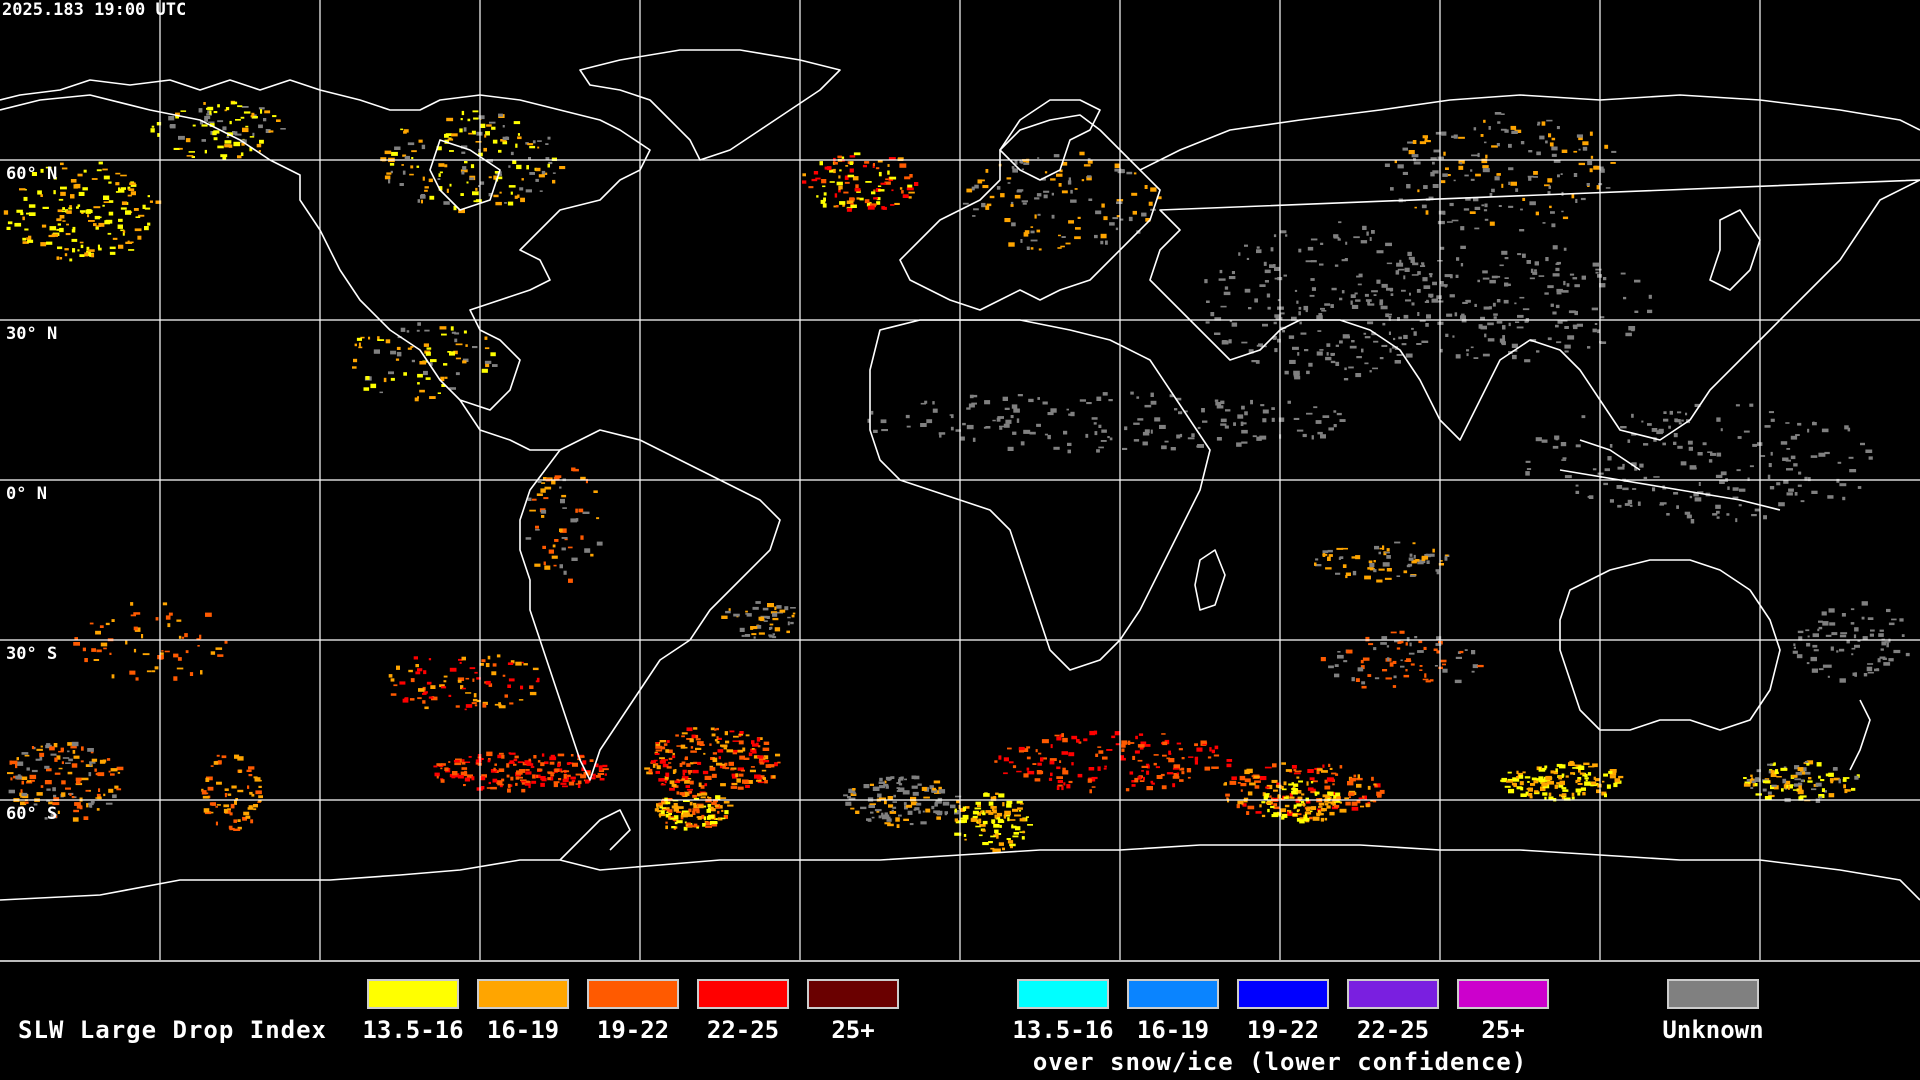 Image resolution: width=1920 pixels, height=1080 pixels. Describe the element at coordinates (743, 1030) in the screenshot. I see `swatch-label-standard-4: 22-25` at that location.